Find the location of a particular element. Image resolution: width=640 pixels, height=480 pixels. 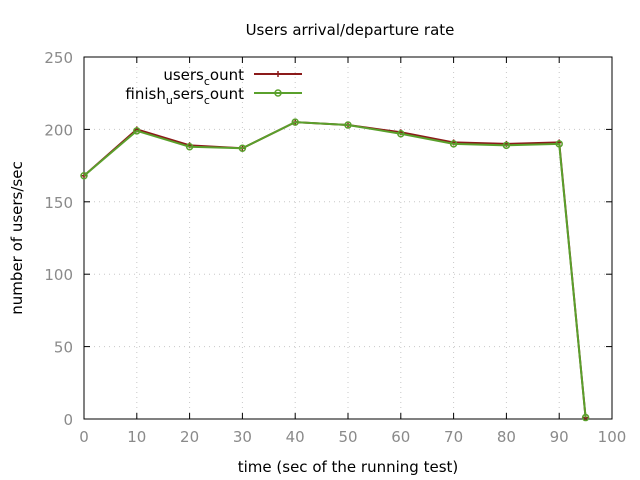

legend-marker-finish-users-count is located at coordinates (278, 93).